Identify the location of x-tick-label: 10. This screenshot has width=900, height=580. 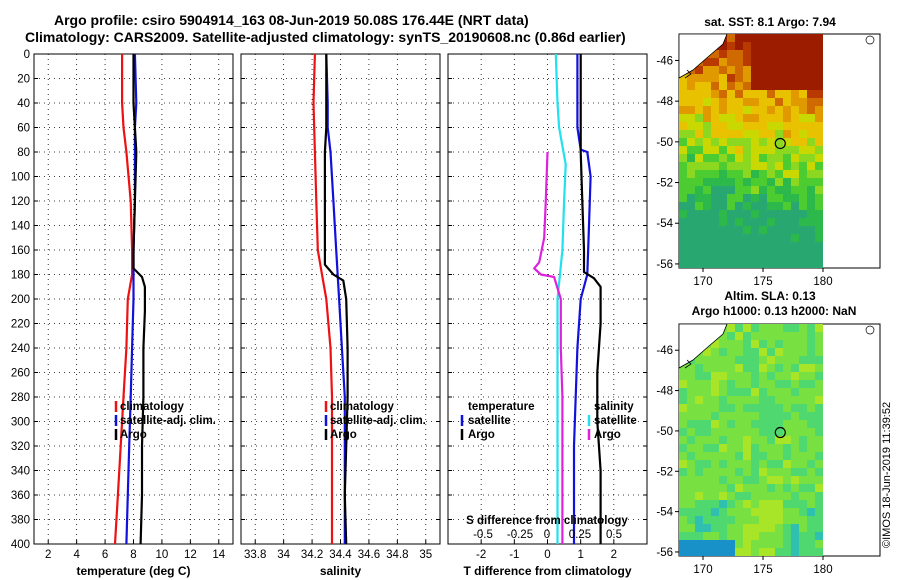
(162, 555).